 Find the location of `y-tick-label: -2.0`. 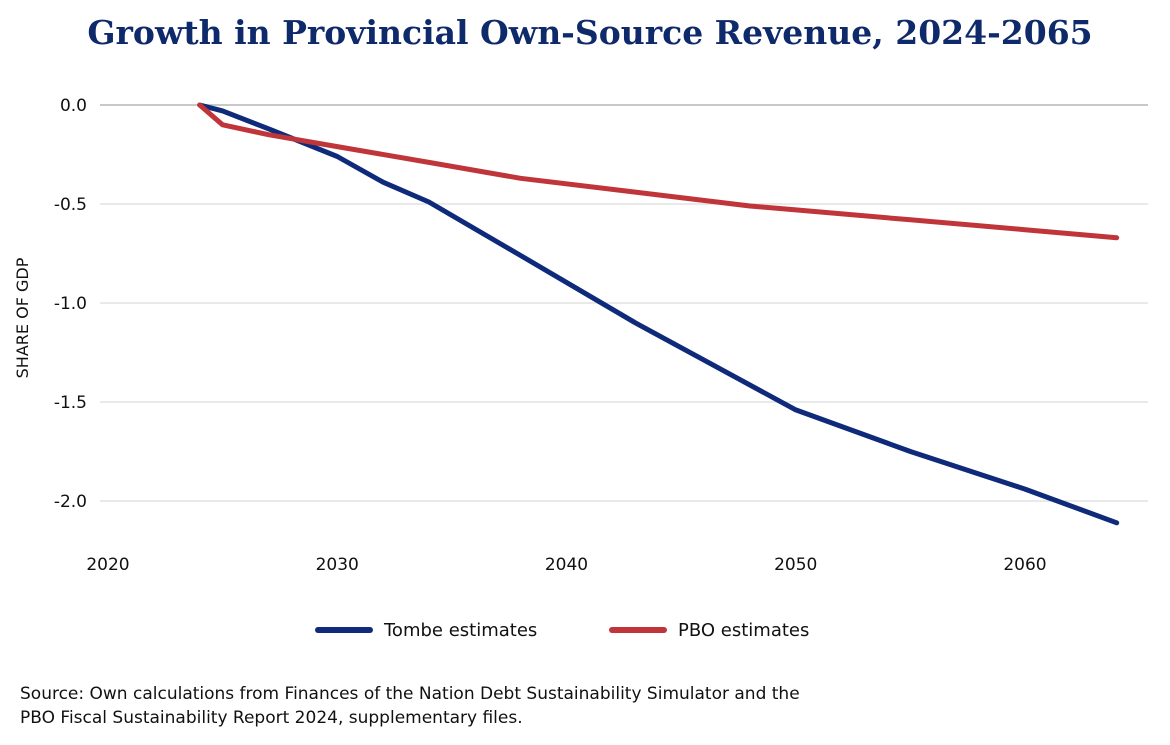

y-tick-label: -2.0 is located at coordinates (70, 502).